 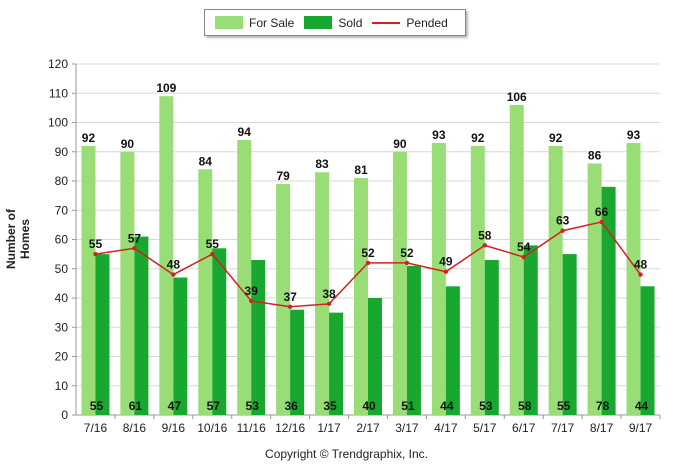 I want to click on data-label-for-sale: 84, so click(x=206, y=161).